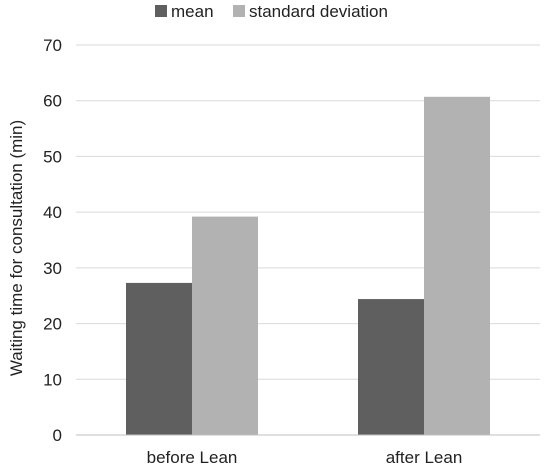  Describe the element at coordinates (52, 45) in the screenshot. I see `y-tick-label: 70` at that location.